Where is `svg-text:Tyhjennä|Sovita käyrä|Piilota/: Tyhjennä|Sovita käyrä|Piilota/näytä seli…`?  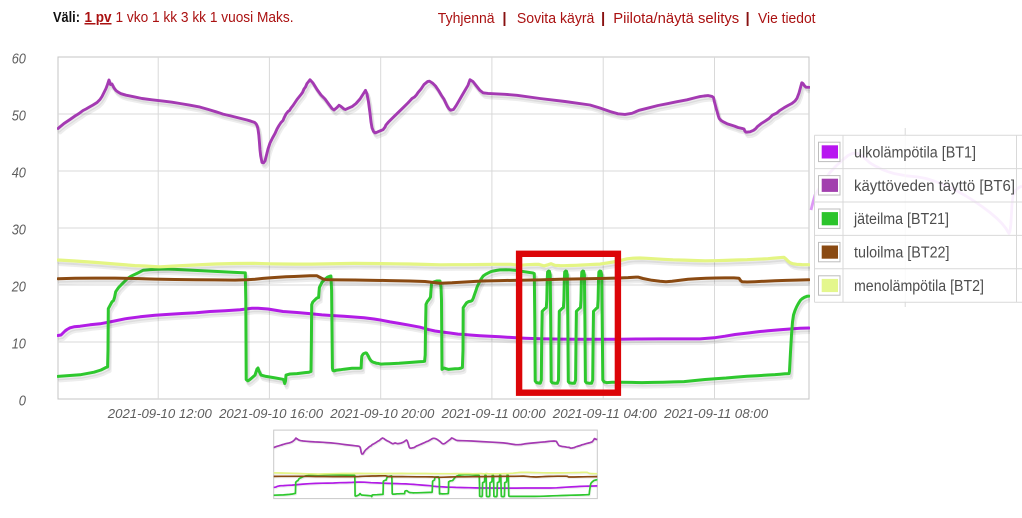 svg-text:Tyhjennä|Sovita käyrä|Piilota/: Tyhjennä|Sovita käyrä|Piilota/näytä seli… is located at coordinates (627, 18).